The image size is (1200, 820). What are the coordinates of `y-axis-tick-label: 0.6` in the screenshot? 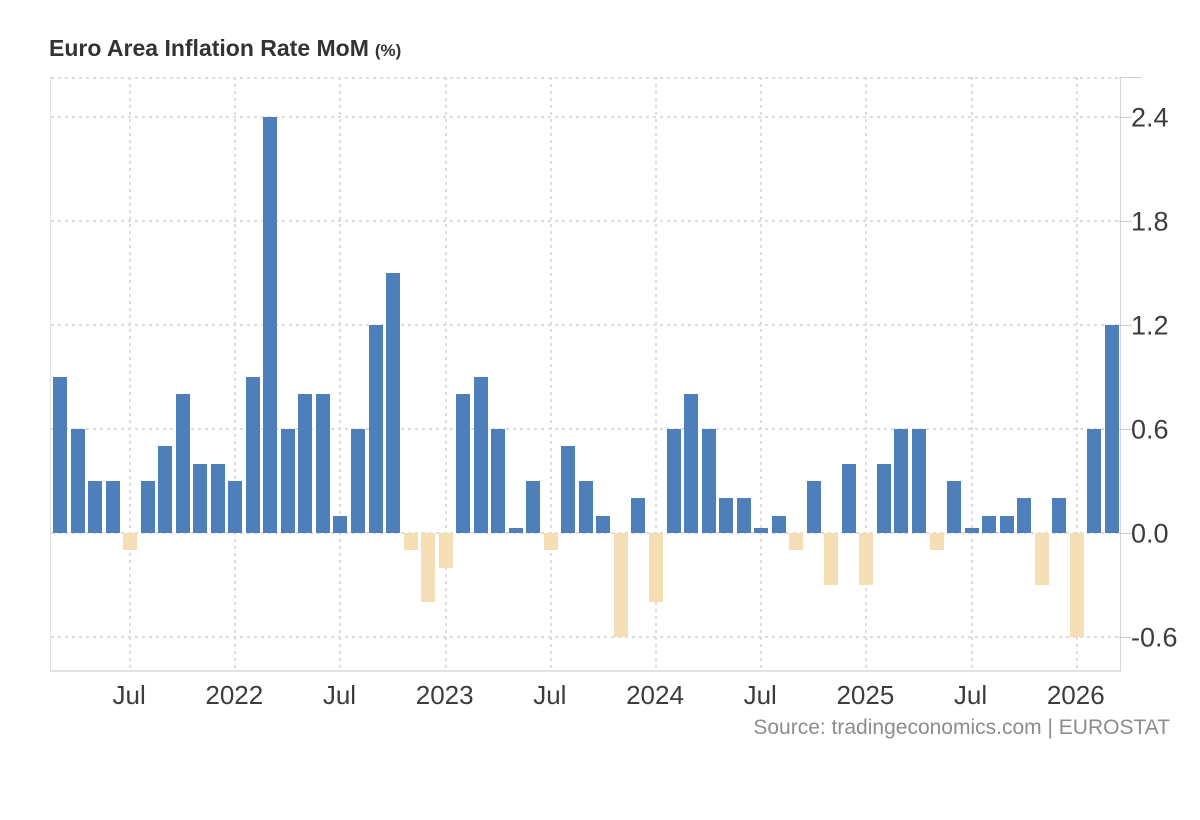 It's located at (1150, 429).